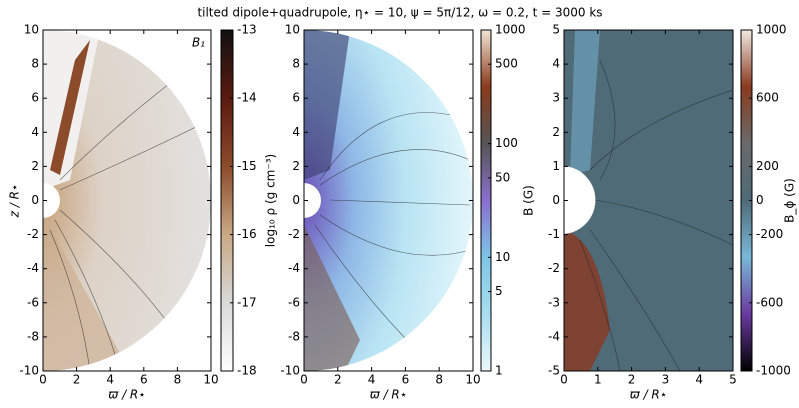  I want to click on annotation: B₁, so click(198, 43).